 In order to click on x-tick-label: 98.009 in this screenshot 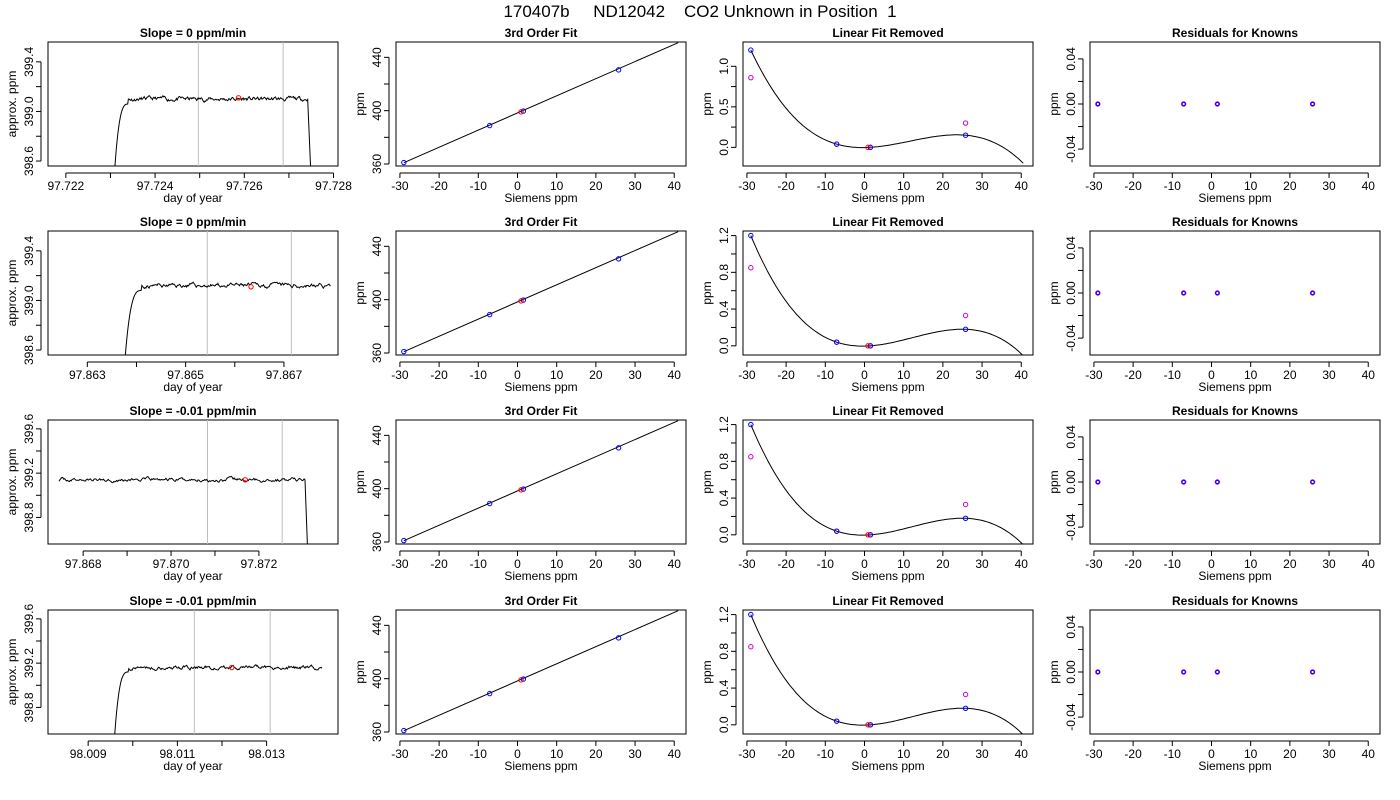, I will do `click(88, 754)`.